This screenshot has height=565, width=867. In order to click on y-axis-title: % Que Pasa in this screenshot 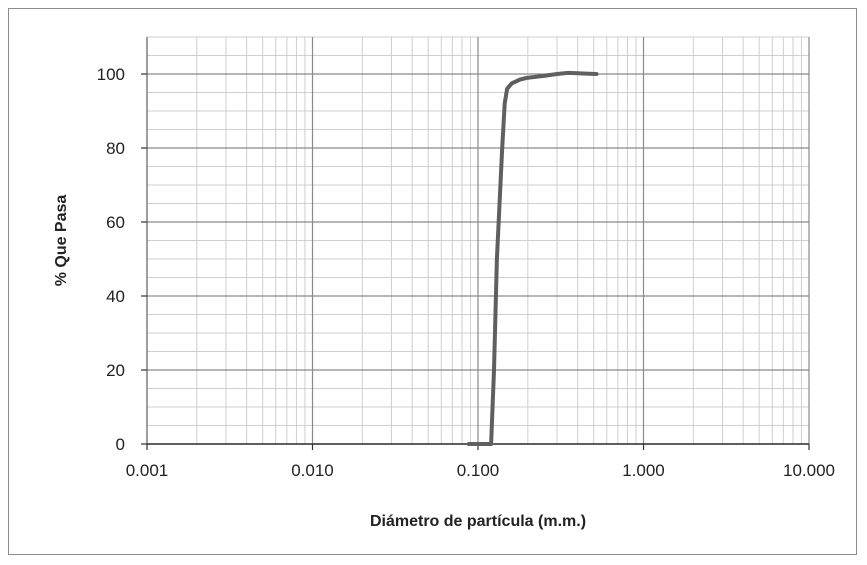, I will do `click(61, 241)`.